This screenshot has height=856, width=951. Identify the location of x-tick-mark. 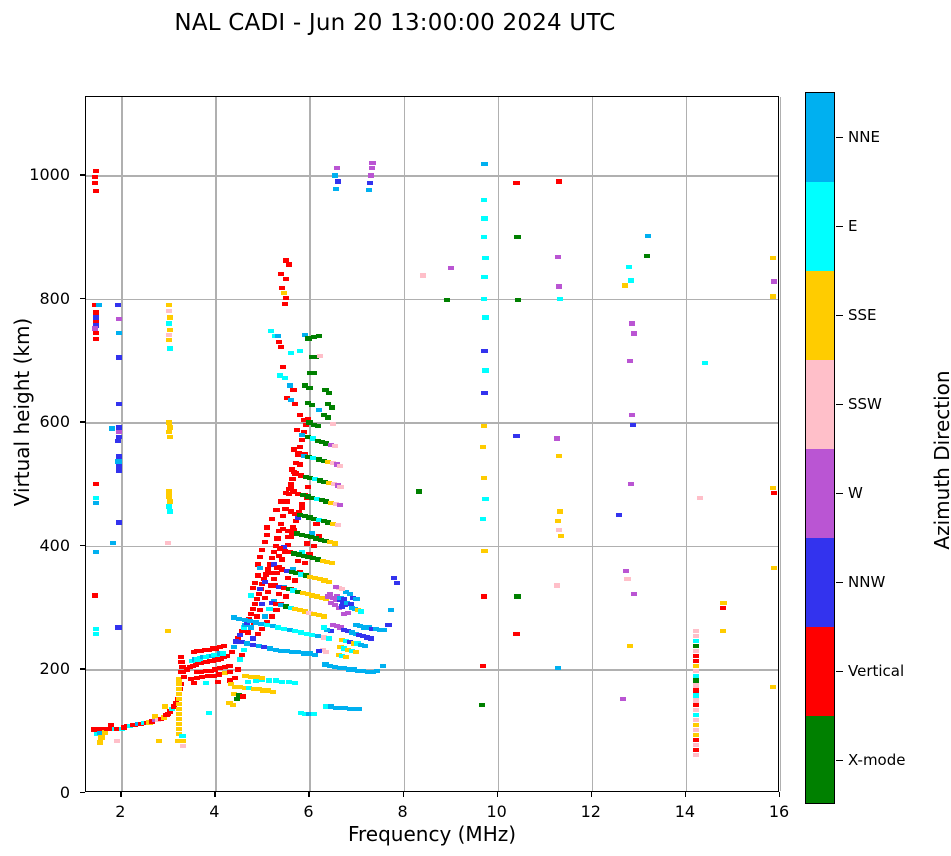
(403, 794).